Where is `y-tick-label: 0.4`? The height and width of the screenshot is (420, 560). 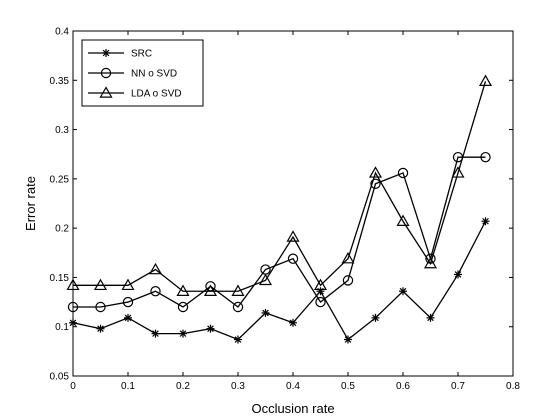 y-tick-label: 0.4 is located at coordinates (62, 32).